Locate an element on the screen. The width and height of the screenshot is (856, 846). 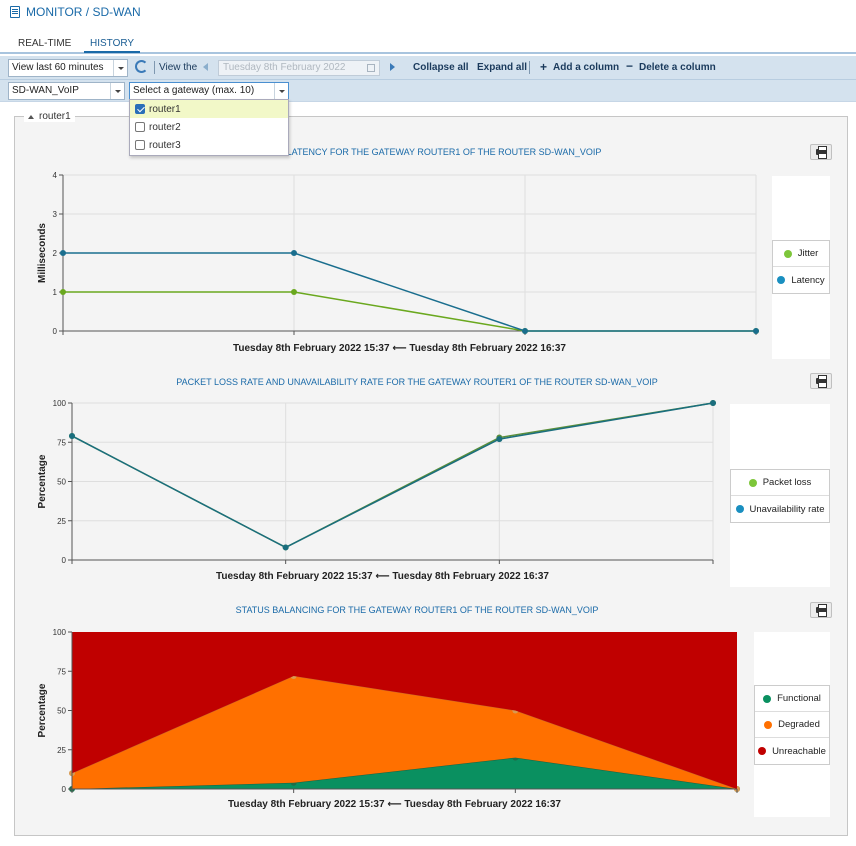
refresh-icon is located at coordinates (141, 66).